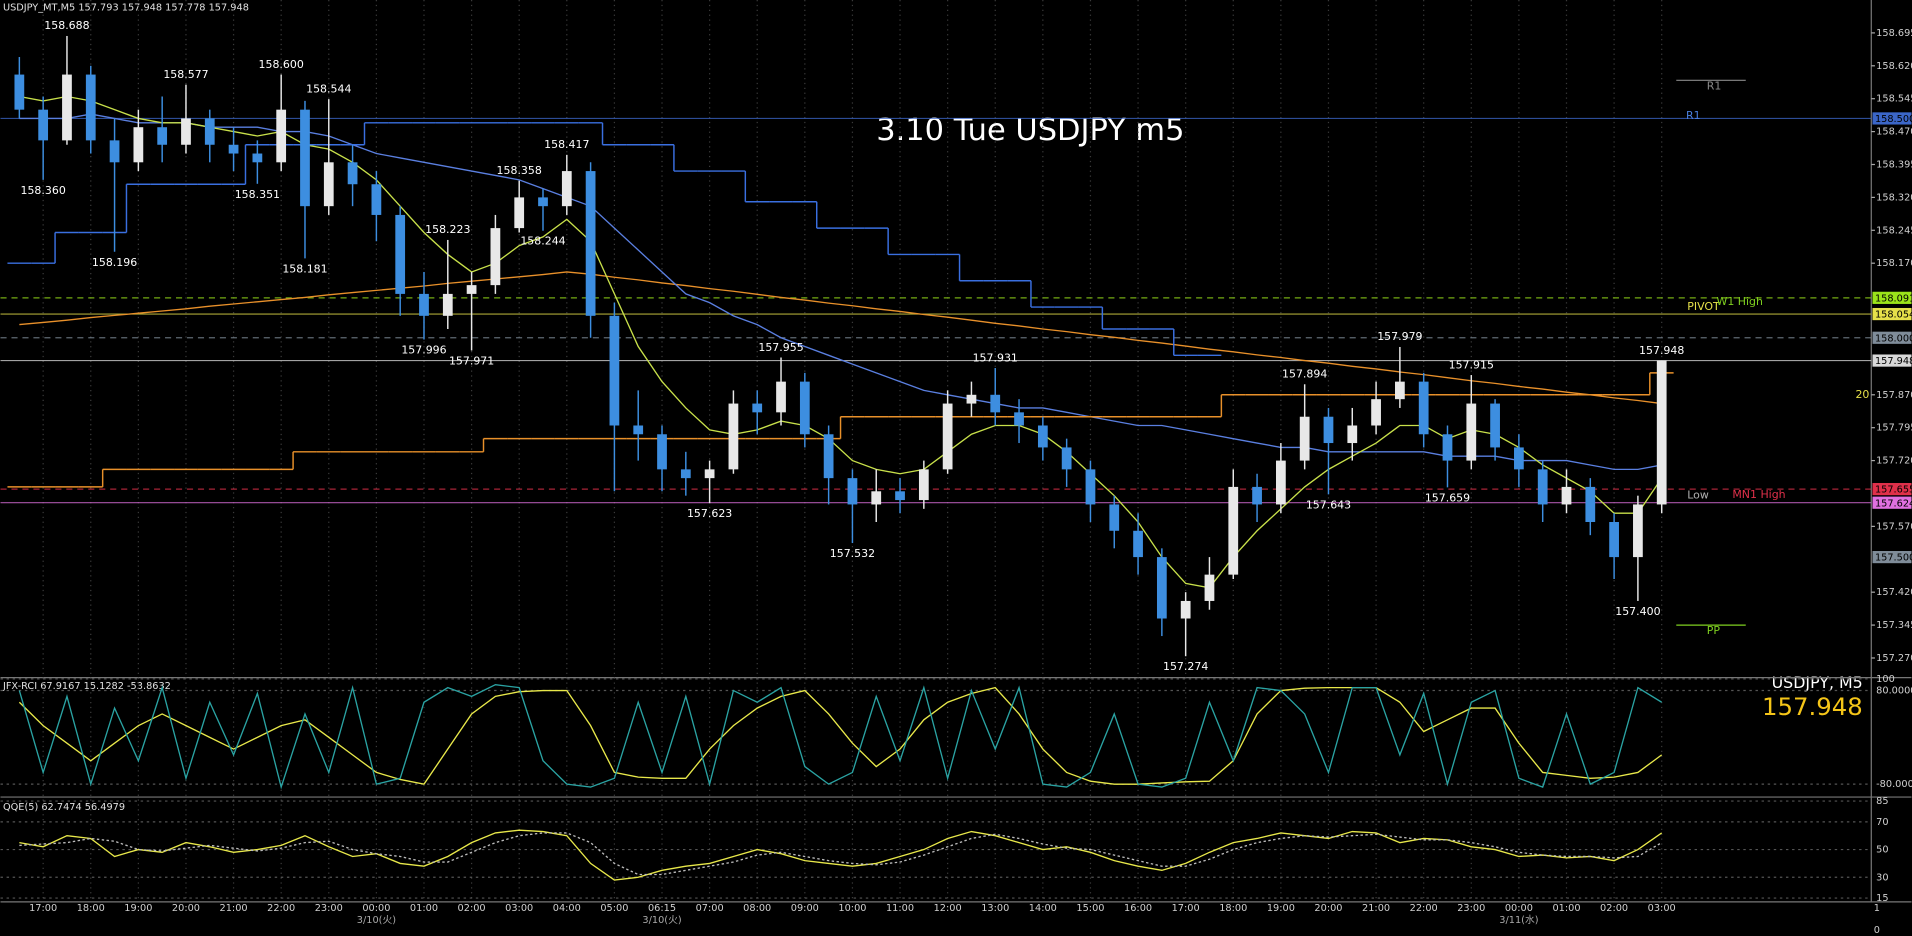 The image size is (1912, 936). Describe the element at coordinates (1885, 679) in the screenshot. I see `y-tick-label: 100` at that location.